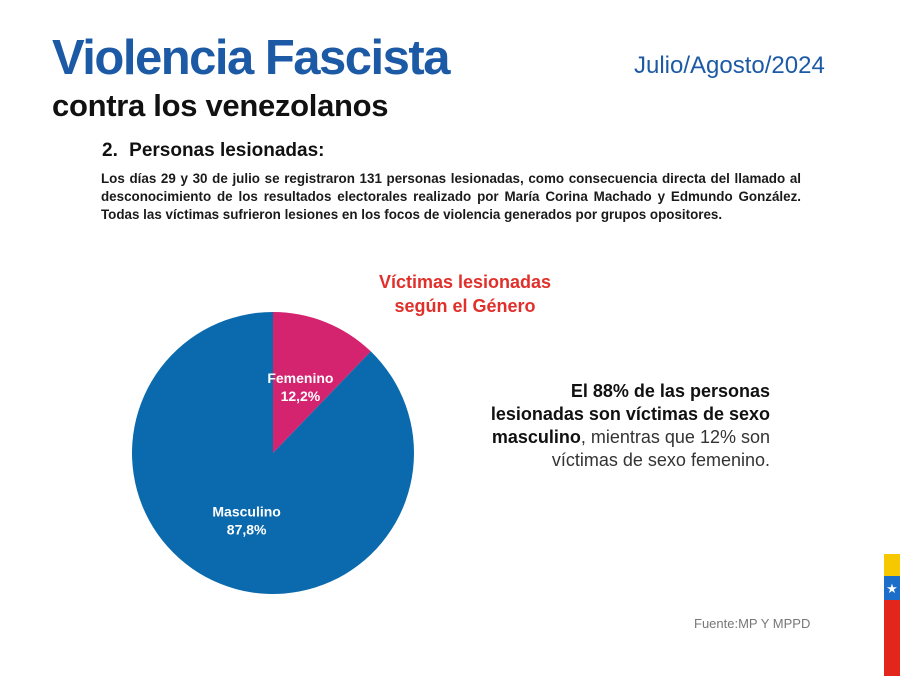 The image size is (900, 676). What do you see at coordinates (301, 396) in the screenshot?
I see `pie-value-femenino: 12,2%` at bounding box center [301, 396].